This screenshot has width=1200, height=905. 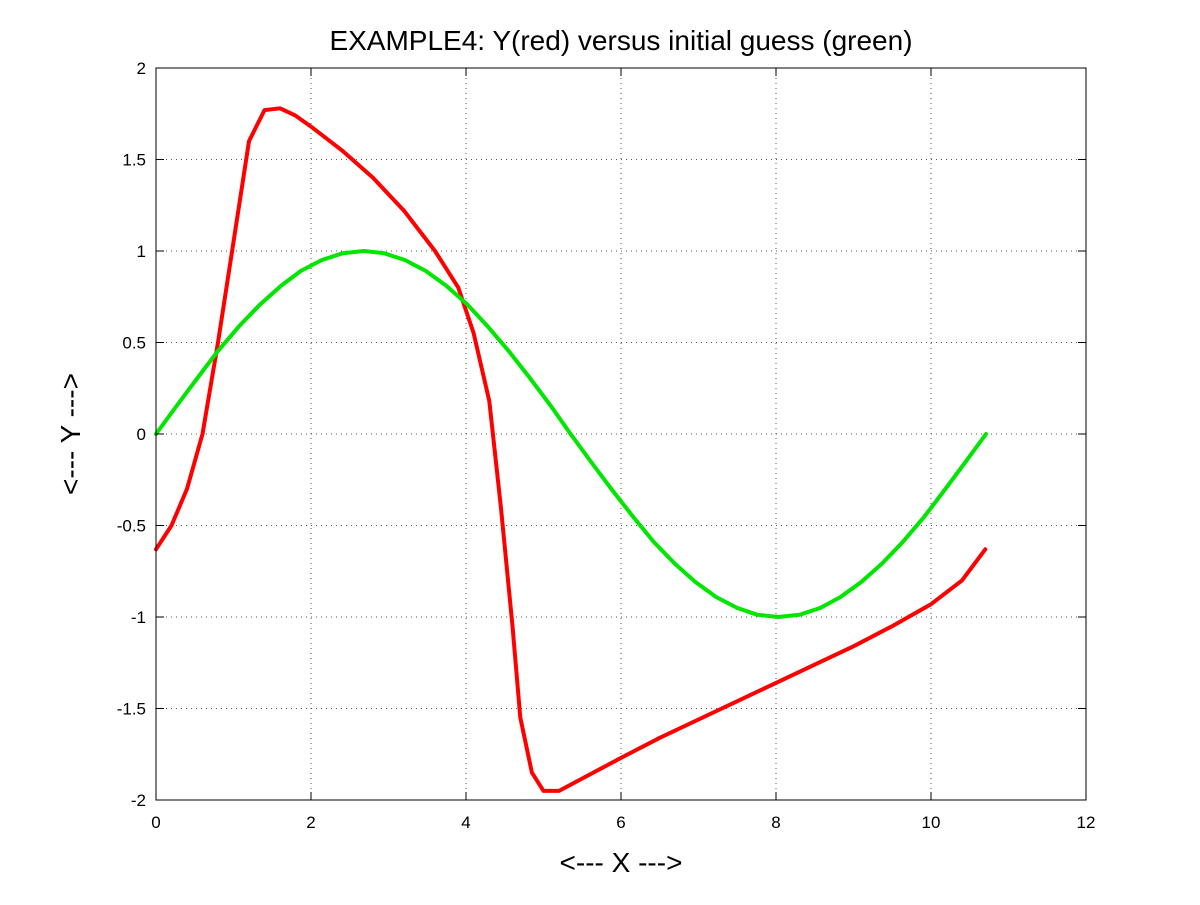 I want to click on x-tick-label: 12, so click(x=1086, y=822).